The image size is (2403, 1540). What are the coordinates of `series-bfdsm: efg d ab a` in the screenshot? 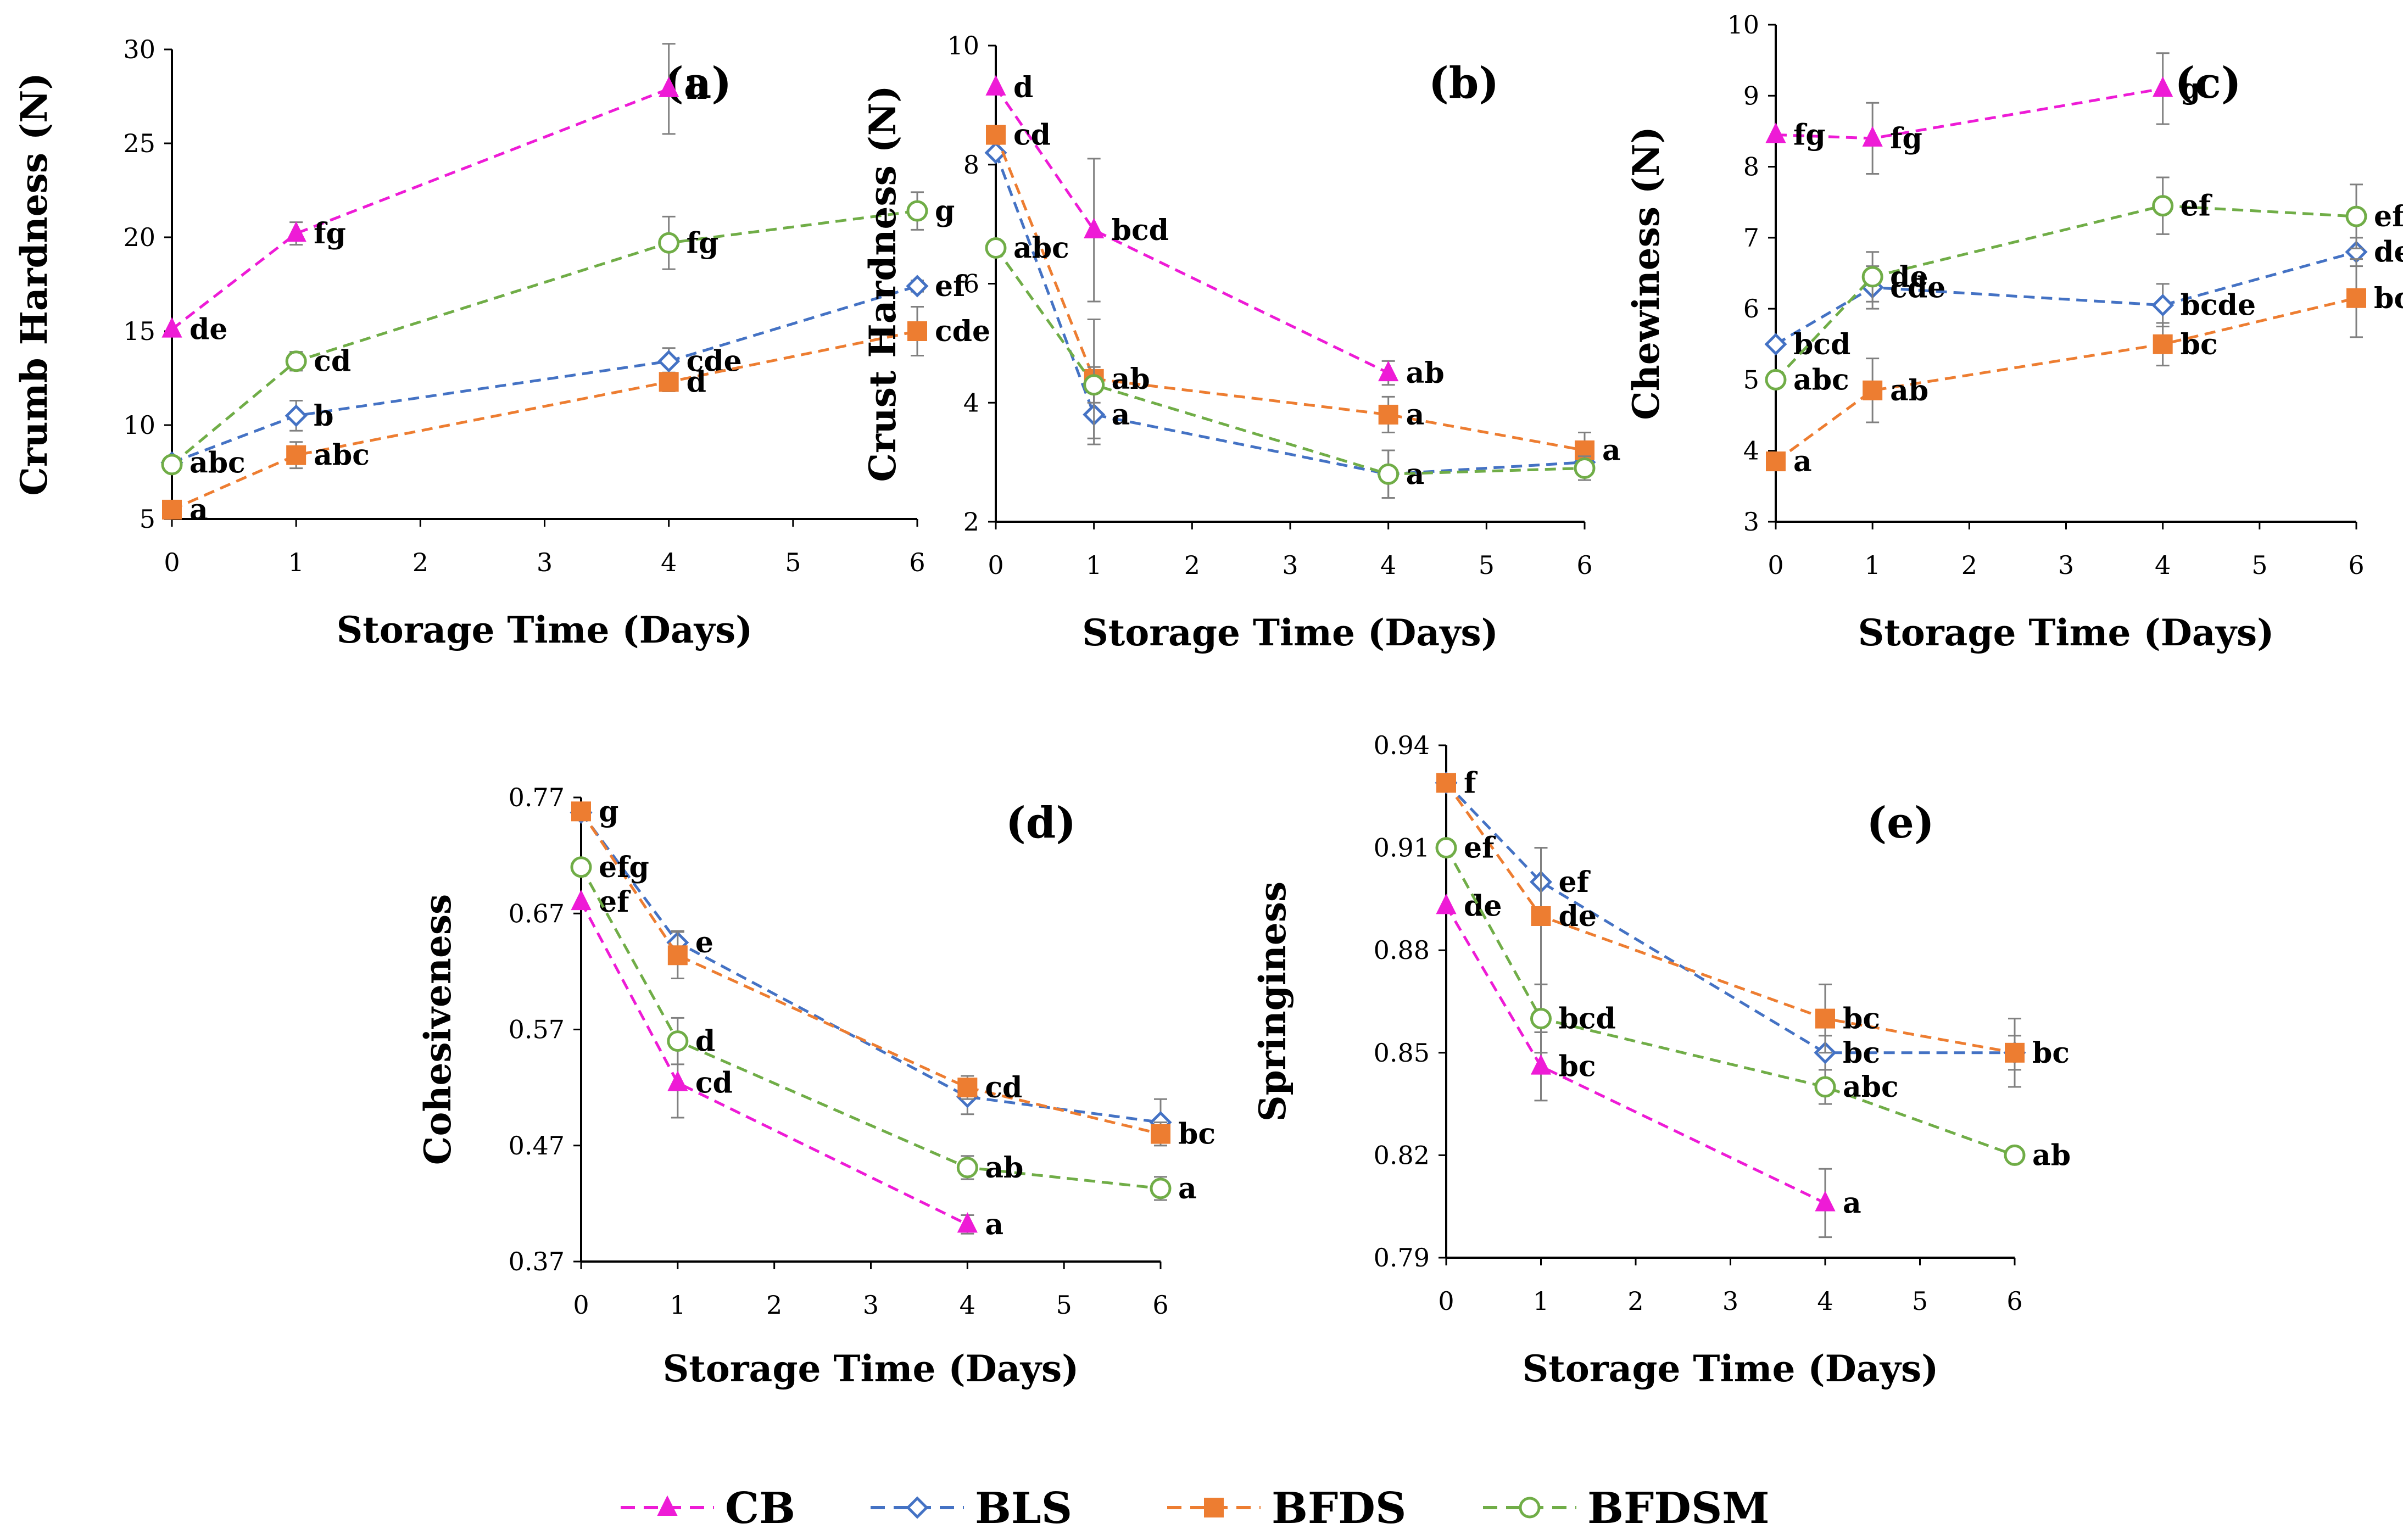 It's located at (883, 1028).